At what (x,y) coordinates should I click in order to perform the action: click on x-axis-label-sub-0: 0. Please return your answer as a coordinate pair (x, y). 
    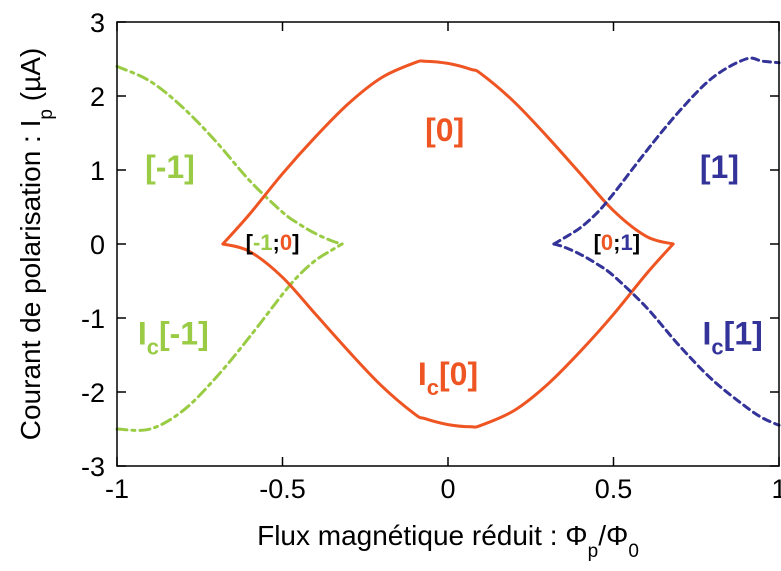
    Looking at the image, I should click on (633, 551).